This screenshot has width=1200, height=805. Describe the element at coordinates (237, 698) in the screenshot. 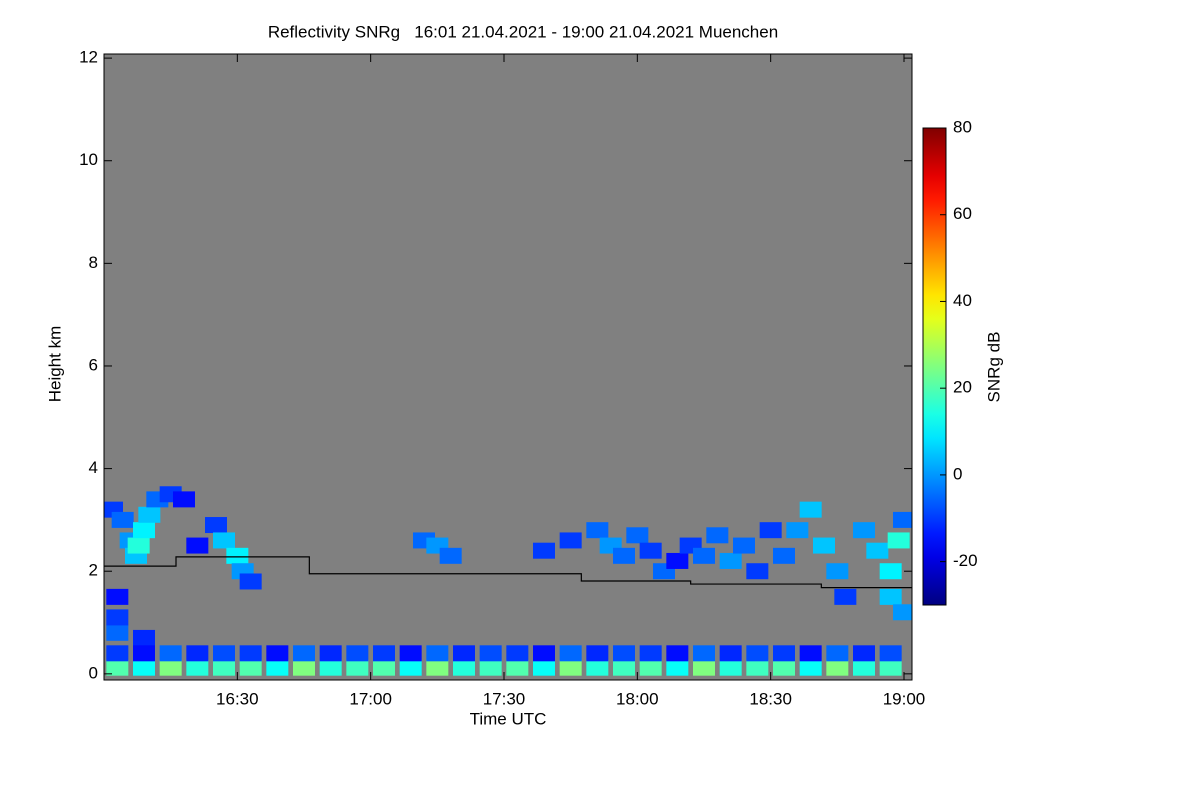

I see `x-tick-label: 16:30` at that location.